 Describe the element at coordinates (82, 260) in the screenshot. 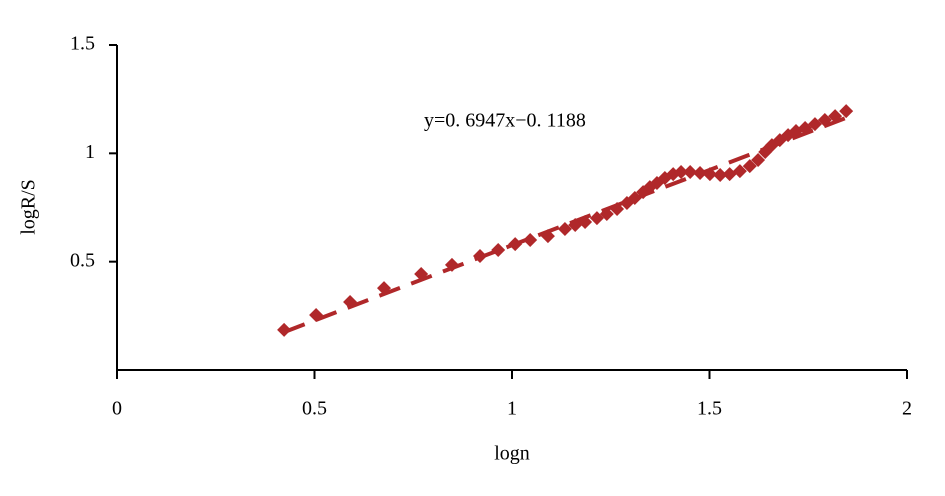

I see `y-tick-label: 0.5` at that location.